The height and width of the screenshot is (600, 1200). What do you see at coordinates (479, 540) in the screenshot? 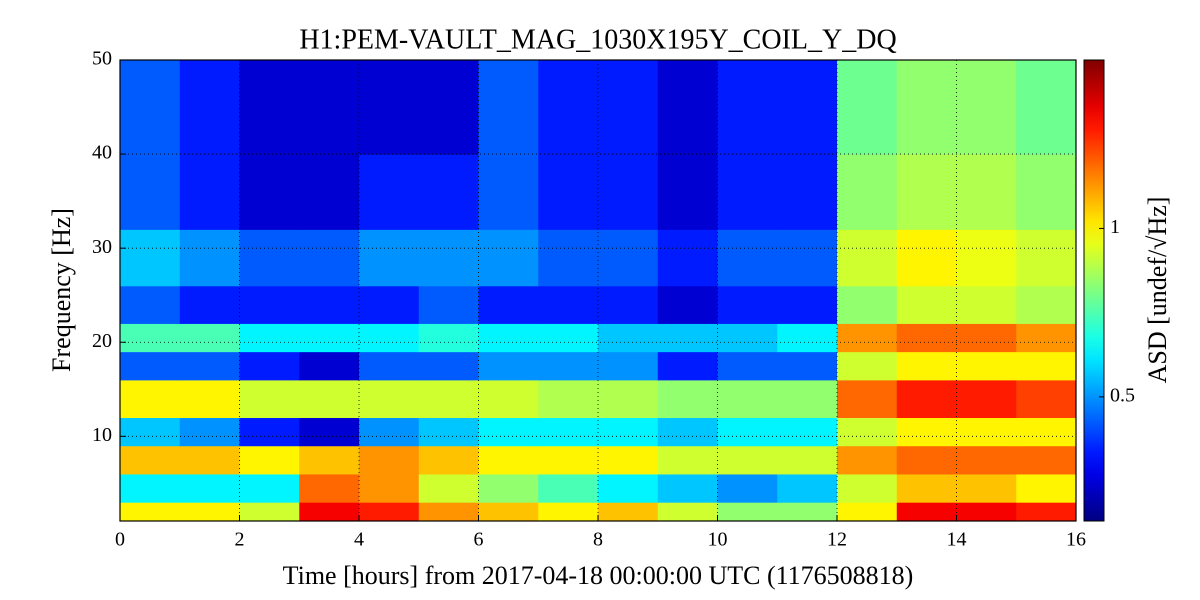
I see `x-tick-label: 6` at bounding box center [479, 540].